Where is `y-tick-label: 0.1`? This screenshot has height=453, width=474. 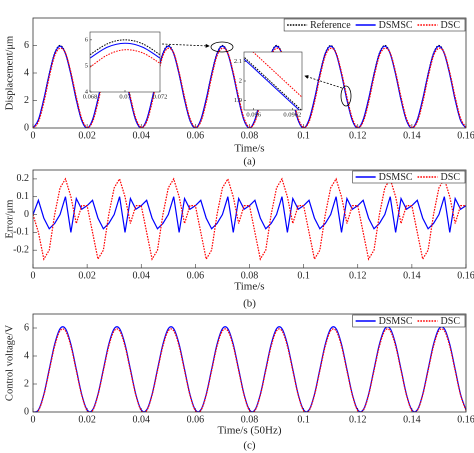 y-tick-label: 0.1 is located at coordinates (23, 196).